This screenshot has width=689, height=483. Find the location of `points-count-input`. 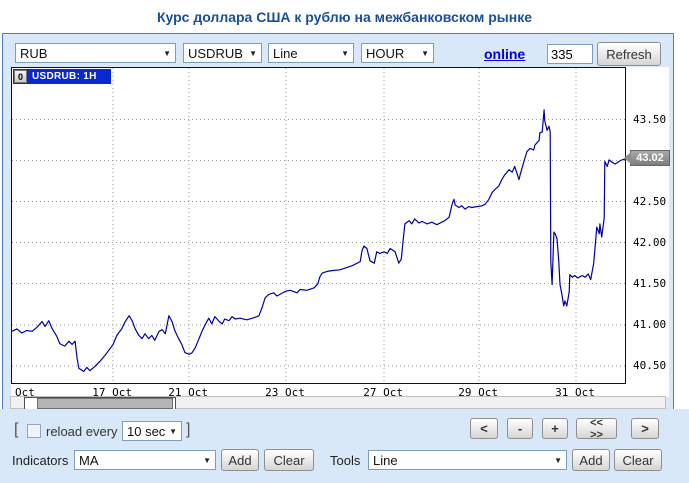

points-count-input is located at coordinates (570, 54).